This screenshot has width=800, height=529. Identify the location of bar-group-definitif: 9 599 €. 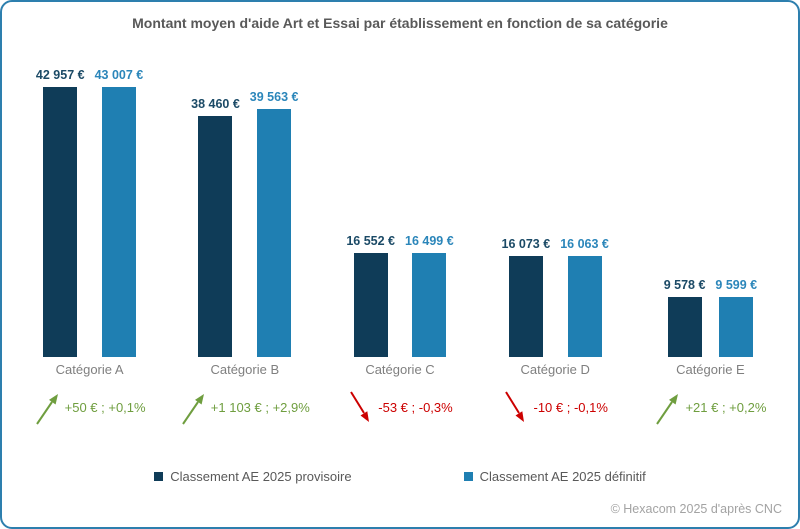
(736, 317).